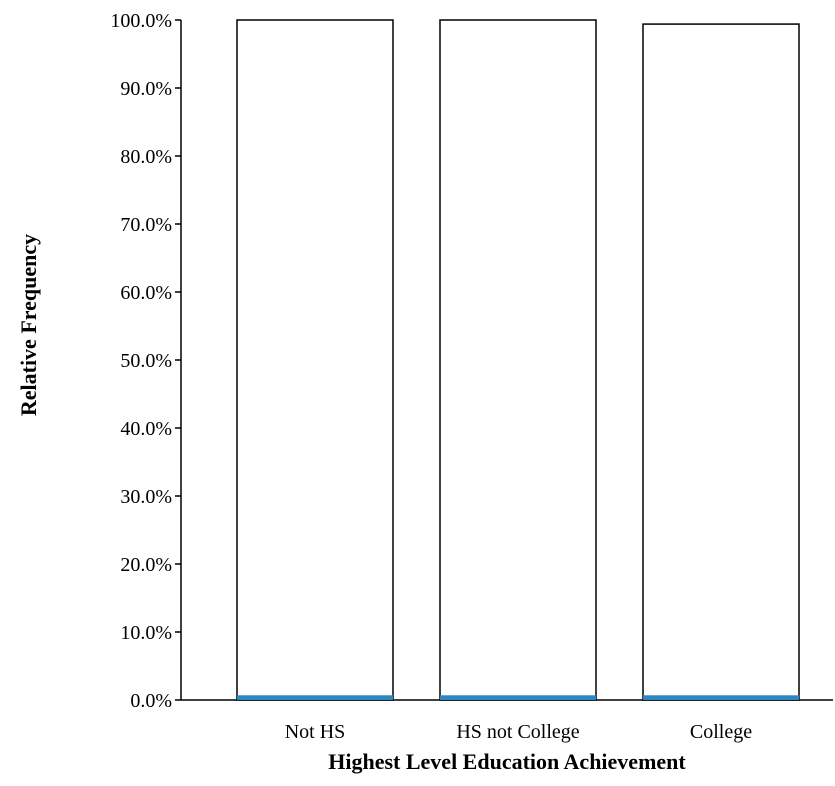 Image resolution: width=835 pixels, height=786 pixels. I want to click on y-tick-label: 50.0%, so click(146, 361).